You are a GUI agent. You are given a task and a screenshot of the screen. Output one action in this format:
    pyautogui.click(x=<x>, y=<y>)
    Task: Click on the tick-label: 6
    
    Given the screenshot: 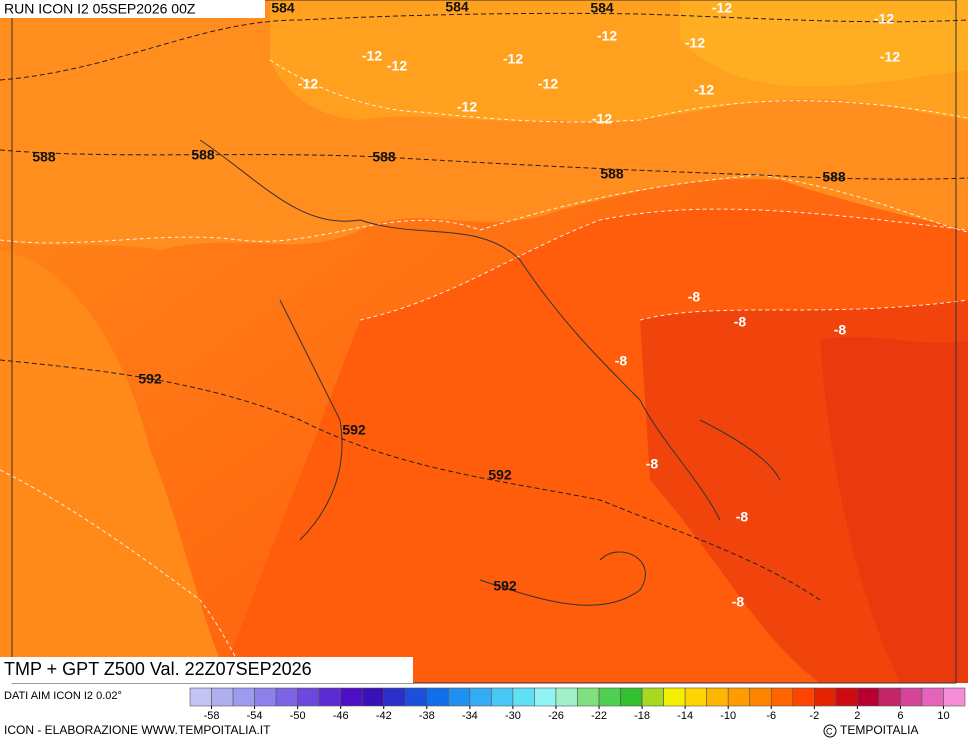 What is the action you would take?
    pyautogui.click(x=900, y=716)
    